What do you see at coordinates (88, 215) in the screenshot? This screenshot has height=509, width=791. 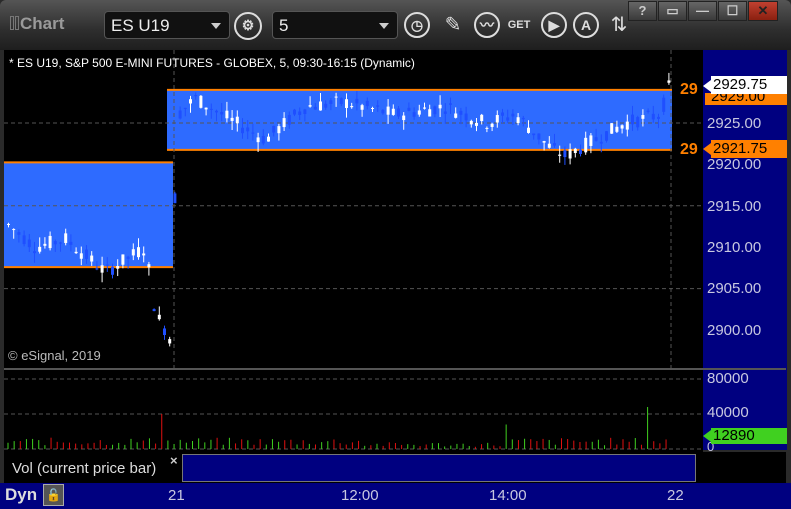 I see `range-box` at bounding box center [88, 215].